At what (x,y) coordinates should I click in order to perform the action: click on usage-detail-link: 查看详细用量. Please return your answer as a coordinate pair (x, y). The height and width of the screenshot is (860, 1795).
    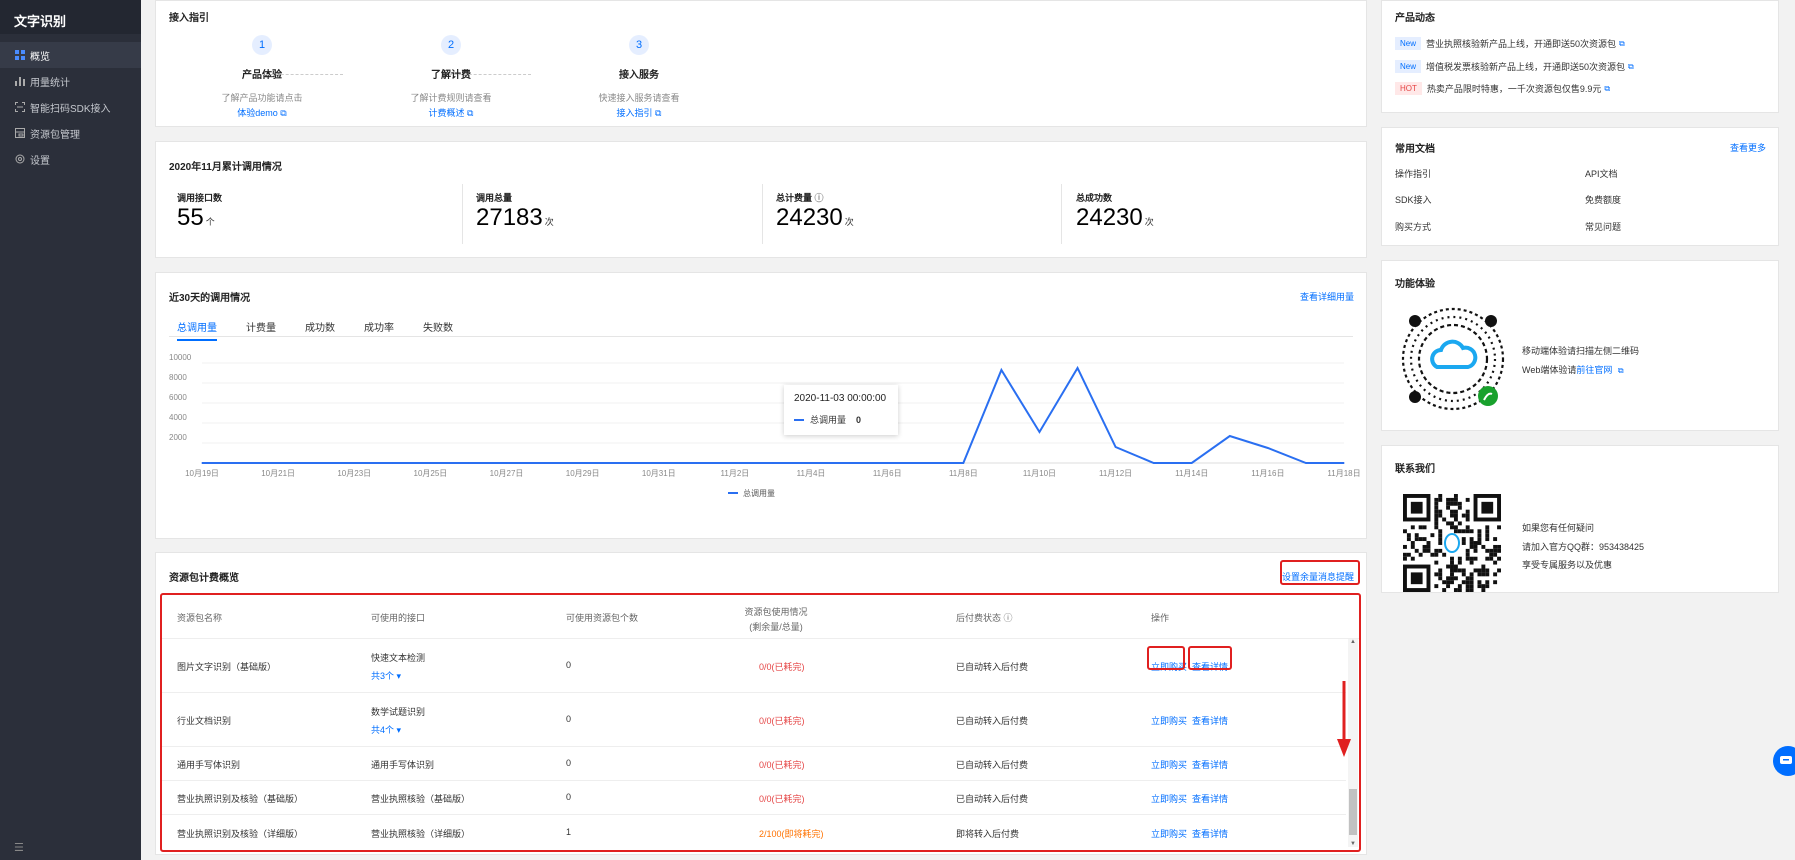
    Looking at the image, I should click on (1326, 297).